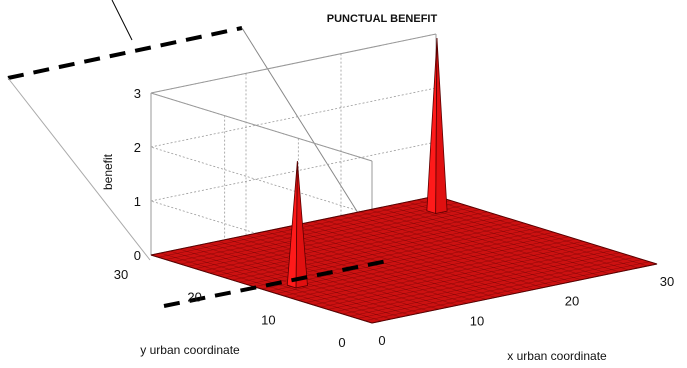  Describe the element at coordinates (268, 319) in the screenshot. I see `y-tick-label: 10` at that location.